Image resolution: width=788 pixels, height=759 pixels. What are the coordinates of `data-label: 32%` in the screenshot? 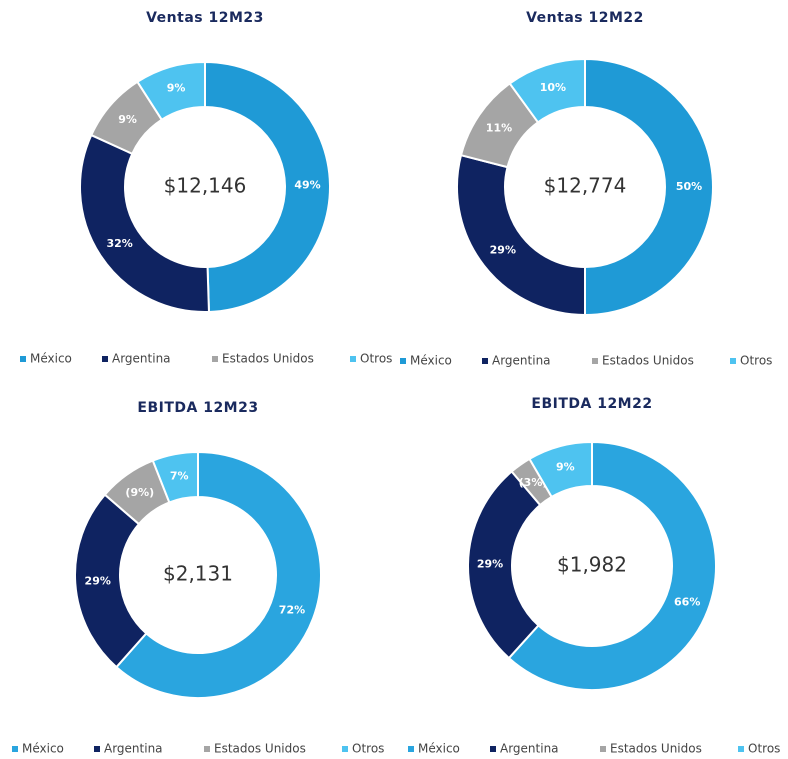 It's located at (119, 243).